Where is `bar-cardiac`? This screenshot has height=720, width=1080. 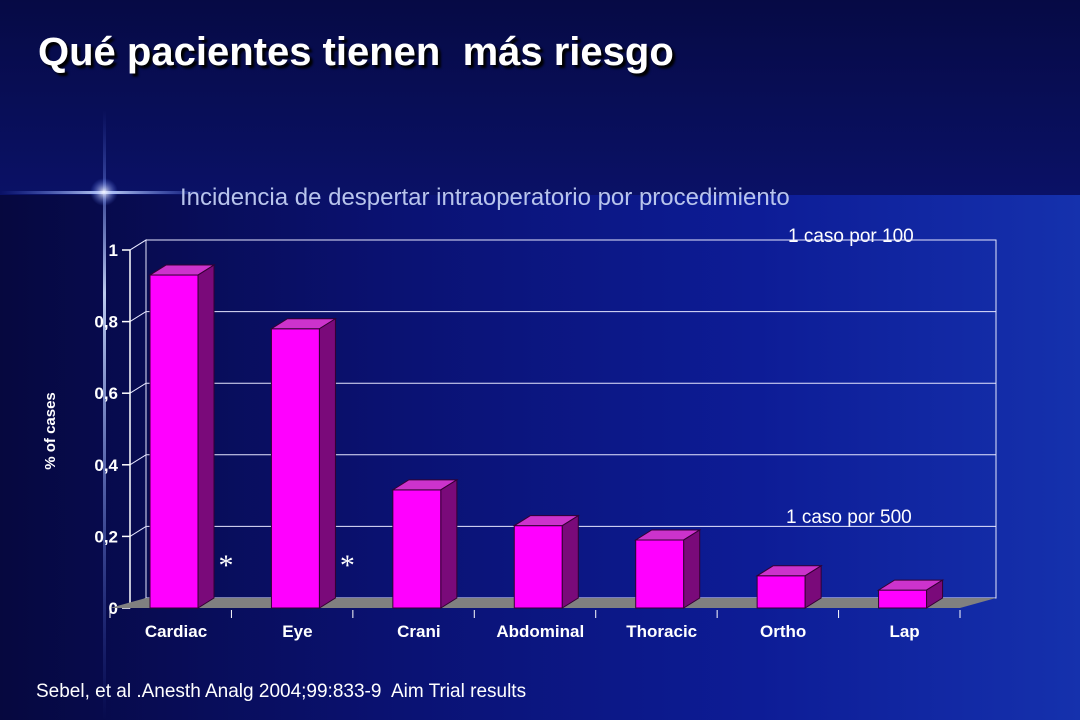
bar-cardiac is located at coordinates (182, 436).